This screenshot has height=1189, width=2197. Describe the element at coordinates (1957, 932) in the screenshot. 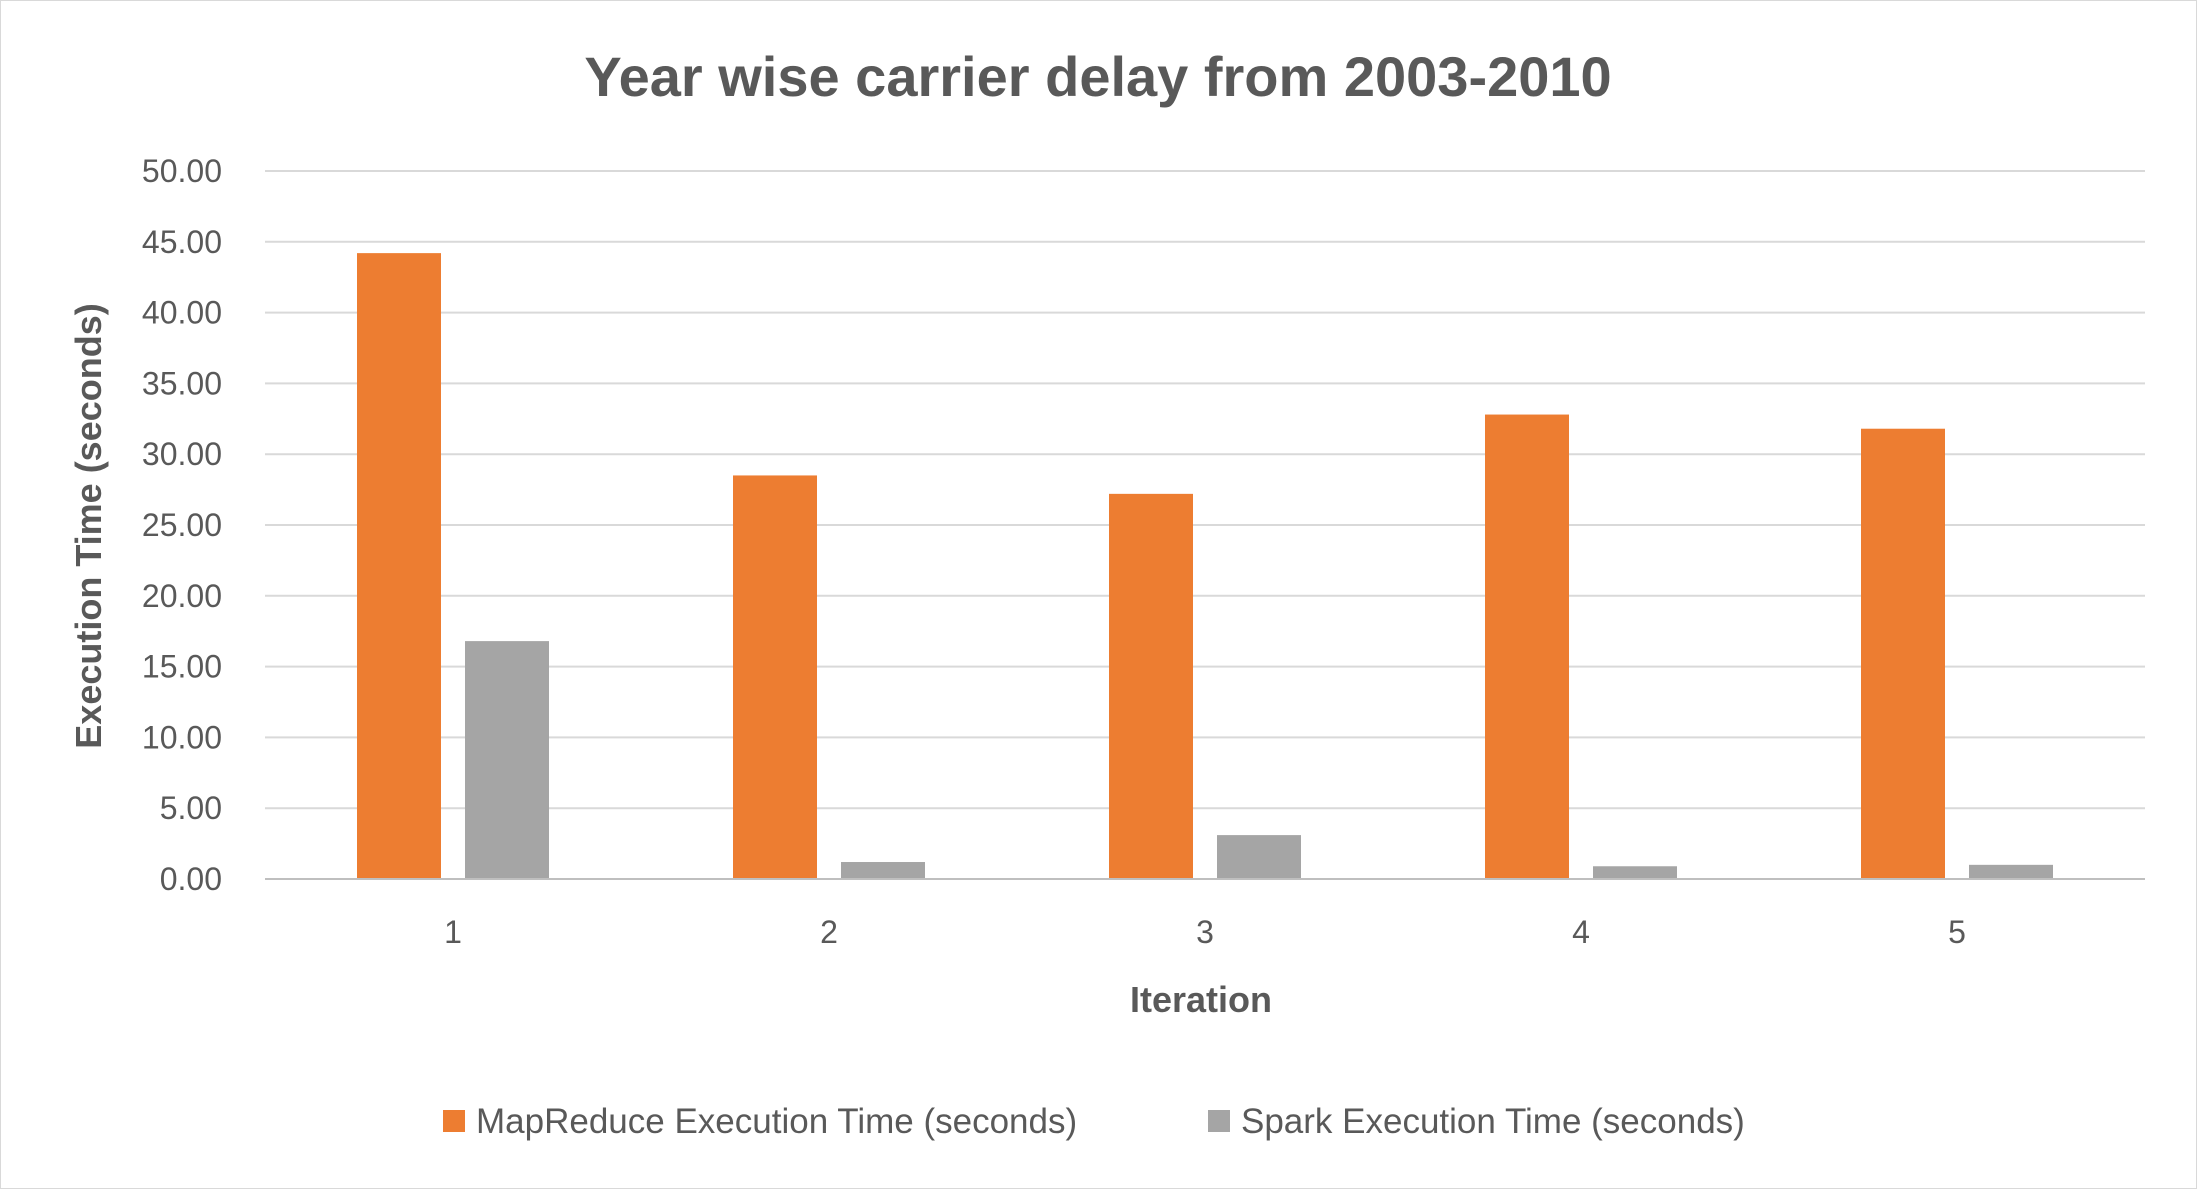

I see `x-tick-label: 5` at that location.